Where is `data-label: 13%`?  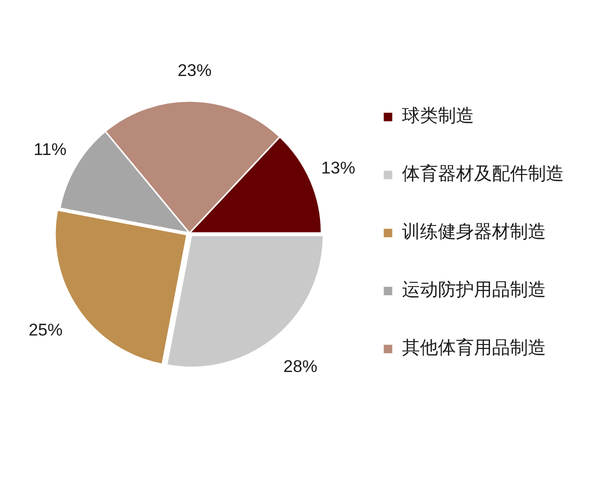
data-label: 13% is located at coordinates (338, 168).